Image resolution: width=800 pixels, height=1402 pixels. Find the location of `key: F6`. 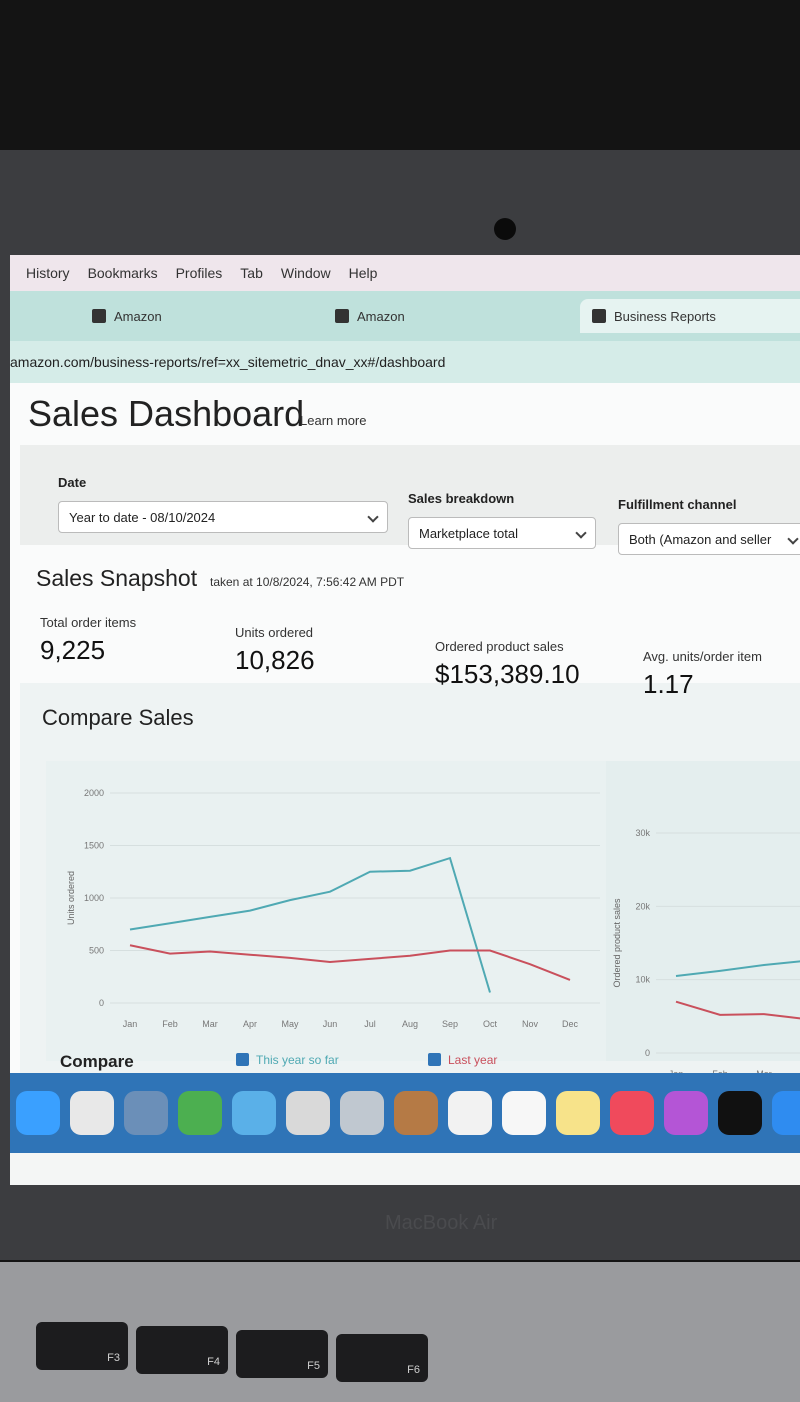

key: F6 is located at coordinates (382, 1358).